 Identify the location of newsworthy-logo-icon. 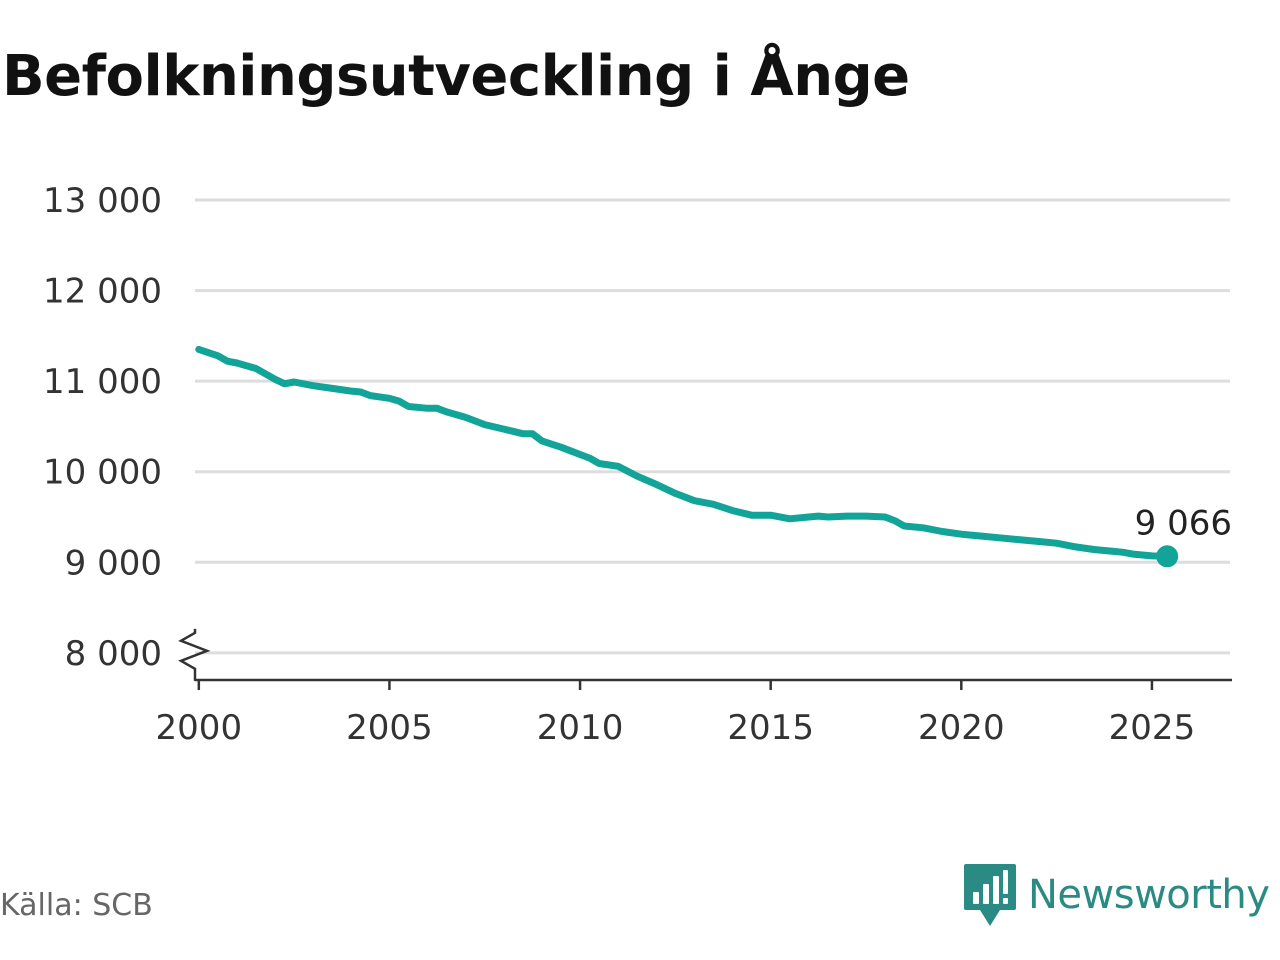
(990, 895).